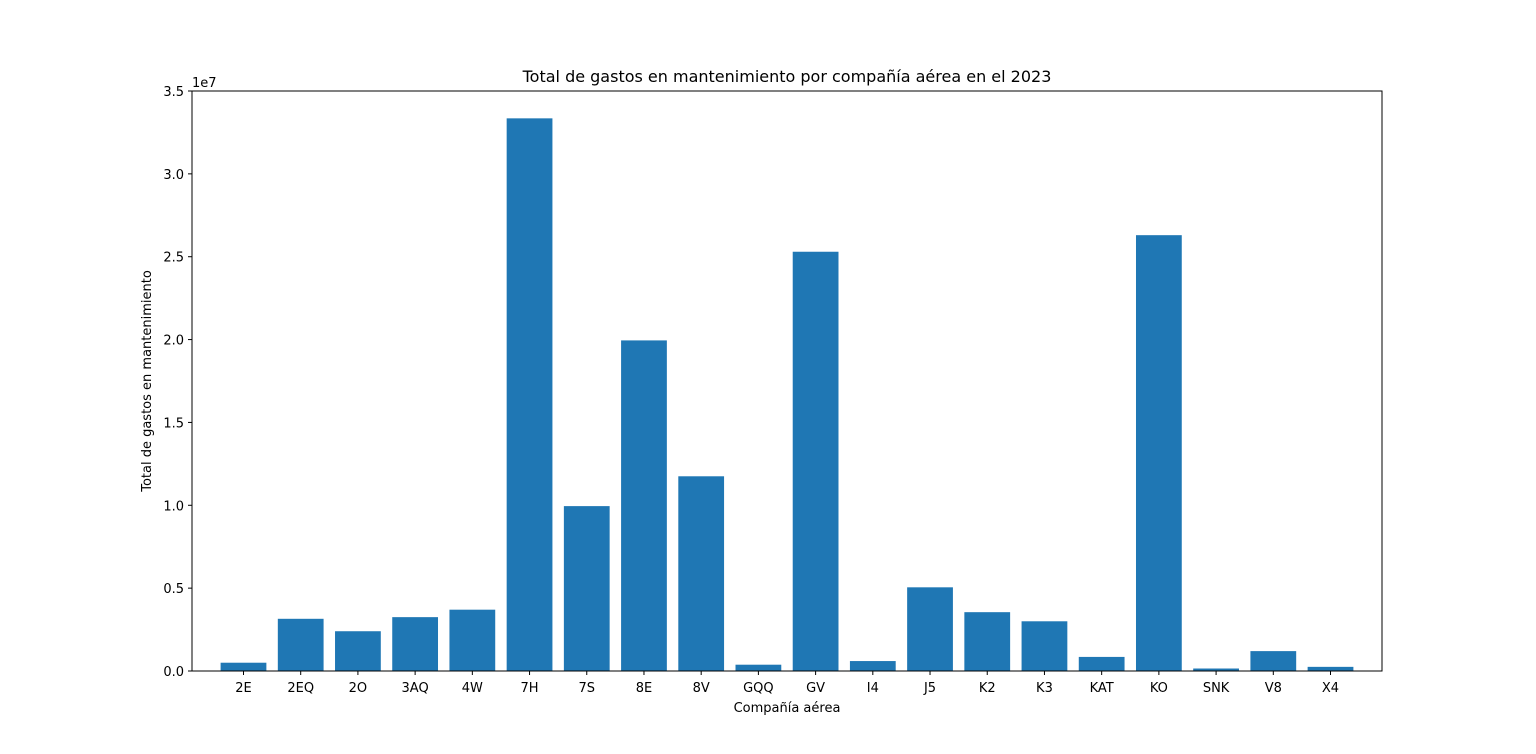 This screenshot has height=754, width=1536. I want to click on x-tick-label: 4W, so click(472, 688).